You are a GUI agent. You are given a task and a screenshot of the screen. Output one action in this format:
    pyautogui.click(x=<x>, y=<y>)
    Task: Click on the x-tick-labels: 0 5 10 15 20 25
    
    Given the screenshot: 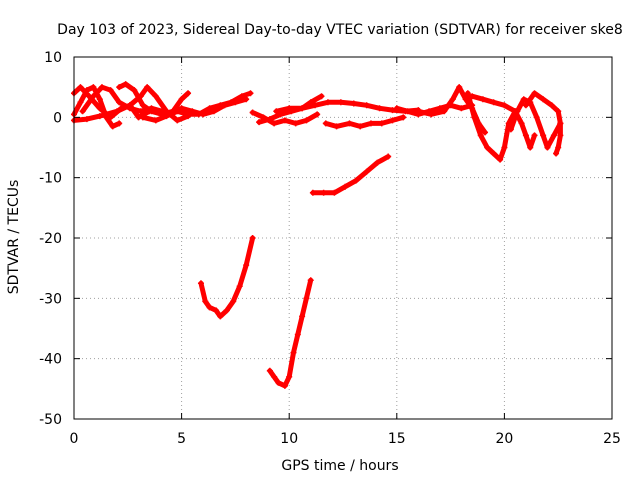 What is the action you would take?
    pyautogui.click(x=345, y=439)
    